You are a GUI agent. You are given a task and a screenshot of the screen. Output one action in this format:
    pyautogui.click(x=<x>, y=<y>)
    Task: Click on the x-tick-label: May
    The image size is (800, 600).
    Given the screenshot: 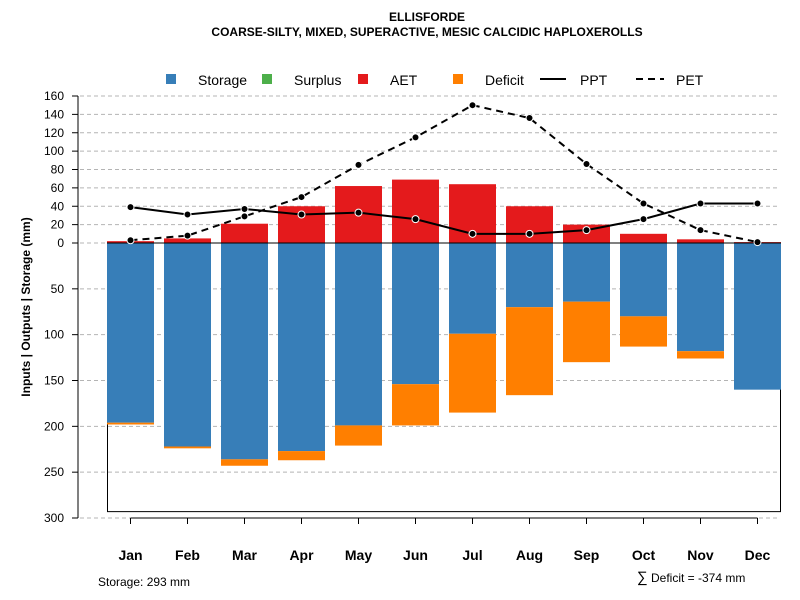 What is the action you would take?
    pyautogui.click(x=358, y=555)
    